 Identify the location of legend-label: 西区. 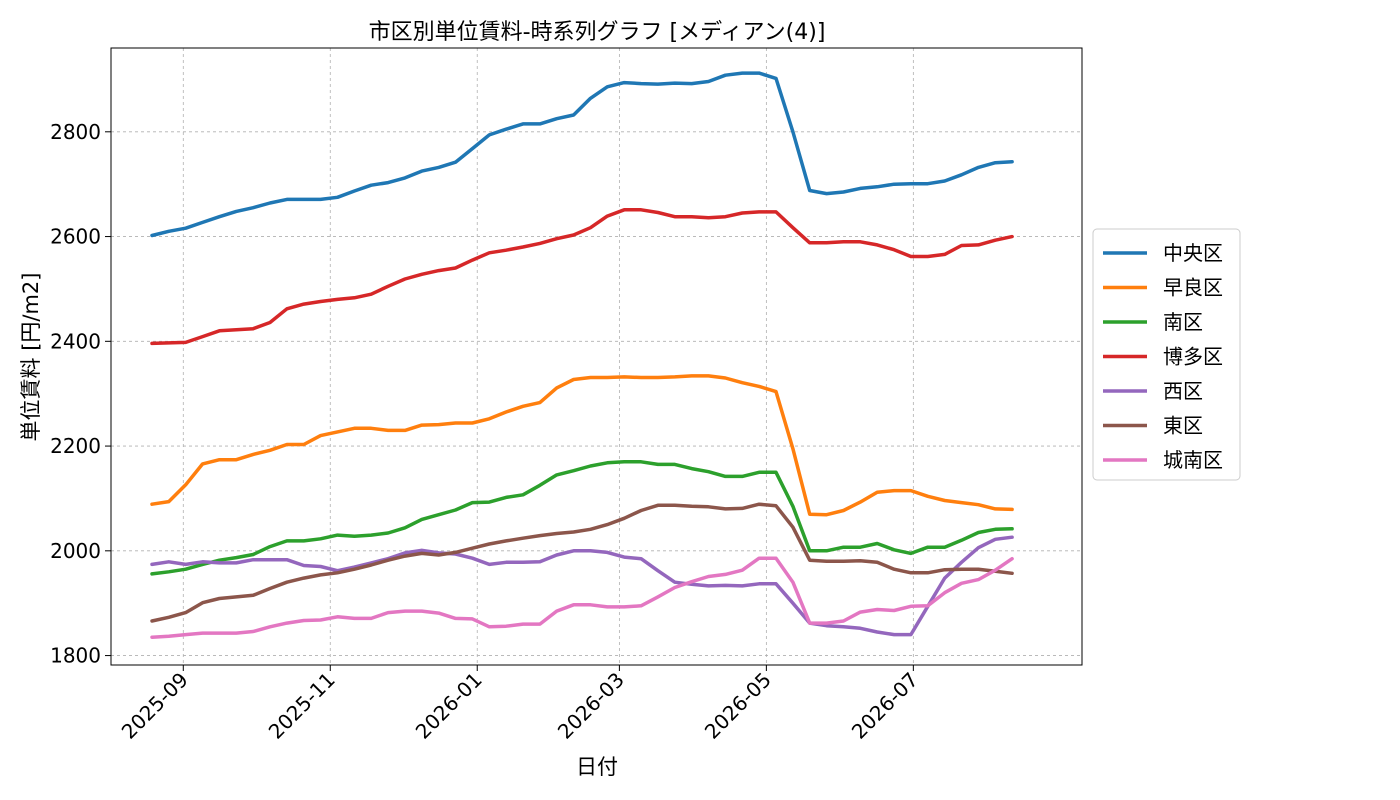
(1183, 391).